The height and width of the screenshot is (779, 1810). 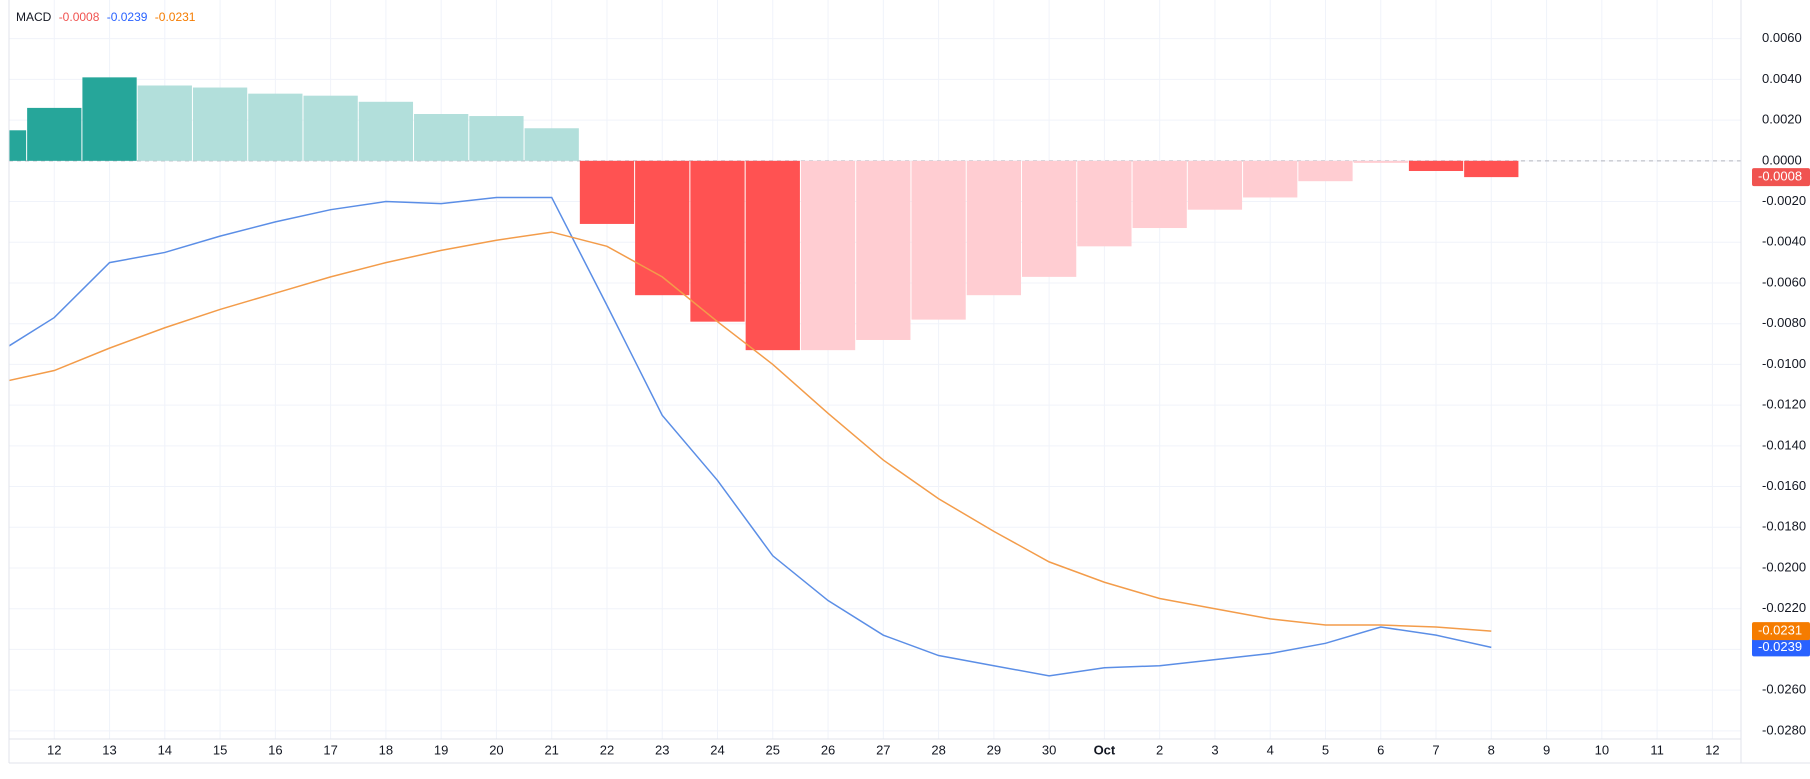 I want to click on y-tick-label: 0.0020, so click(x=1782, y=119).